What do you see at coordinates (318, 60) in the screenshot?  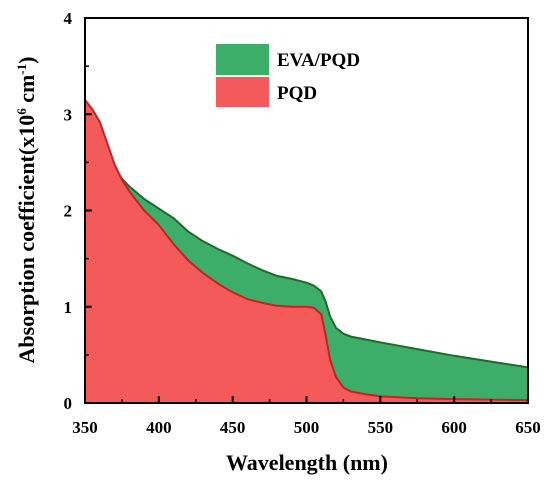 I see `legend-label-eva-pqd: EVA/PQD` at bounding box center [318, 60].